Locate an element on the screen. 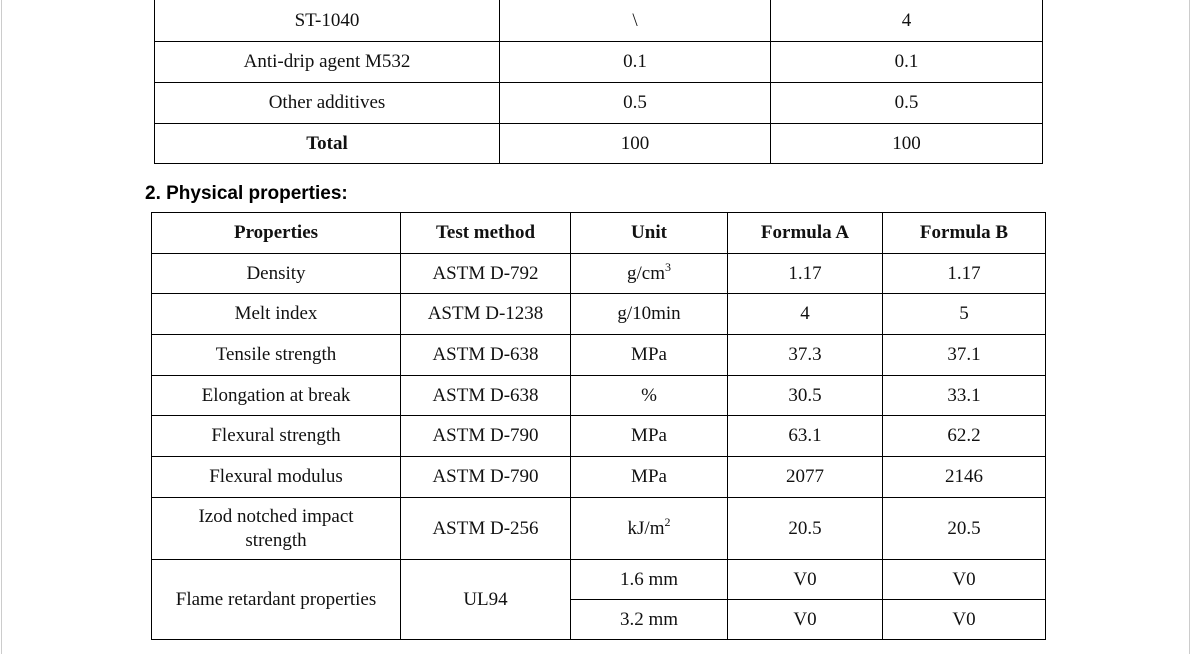 This screenshot has height=654, width=1191. table-row: Flame retardant properties UL94 1.6 mm V0 V0 is located at coordinates (598, 599).